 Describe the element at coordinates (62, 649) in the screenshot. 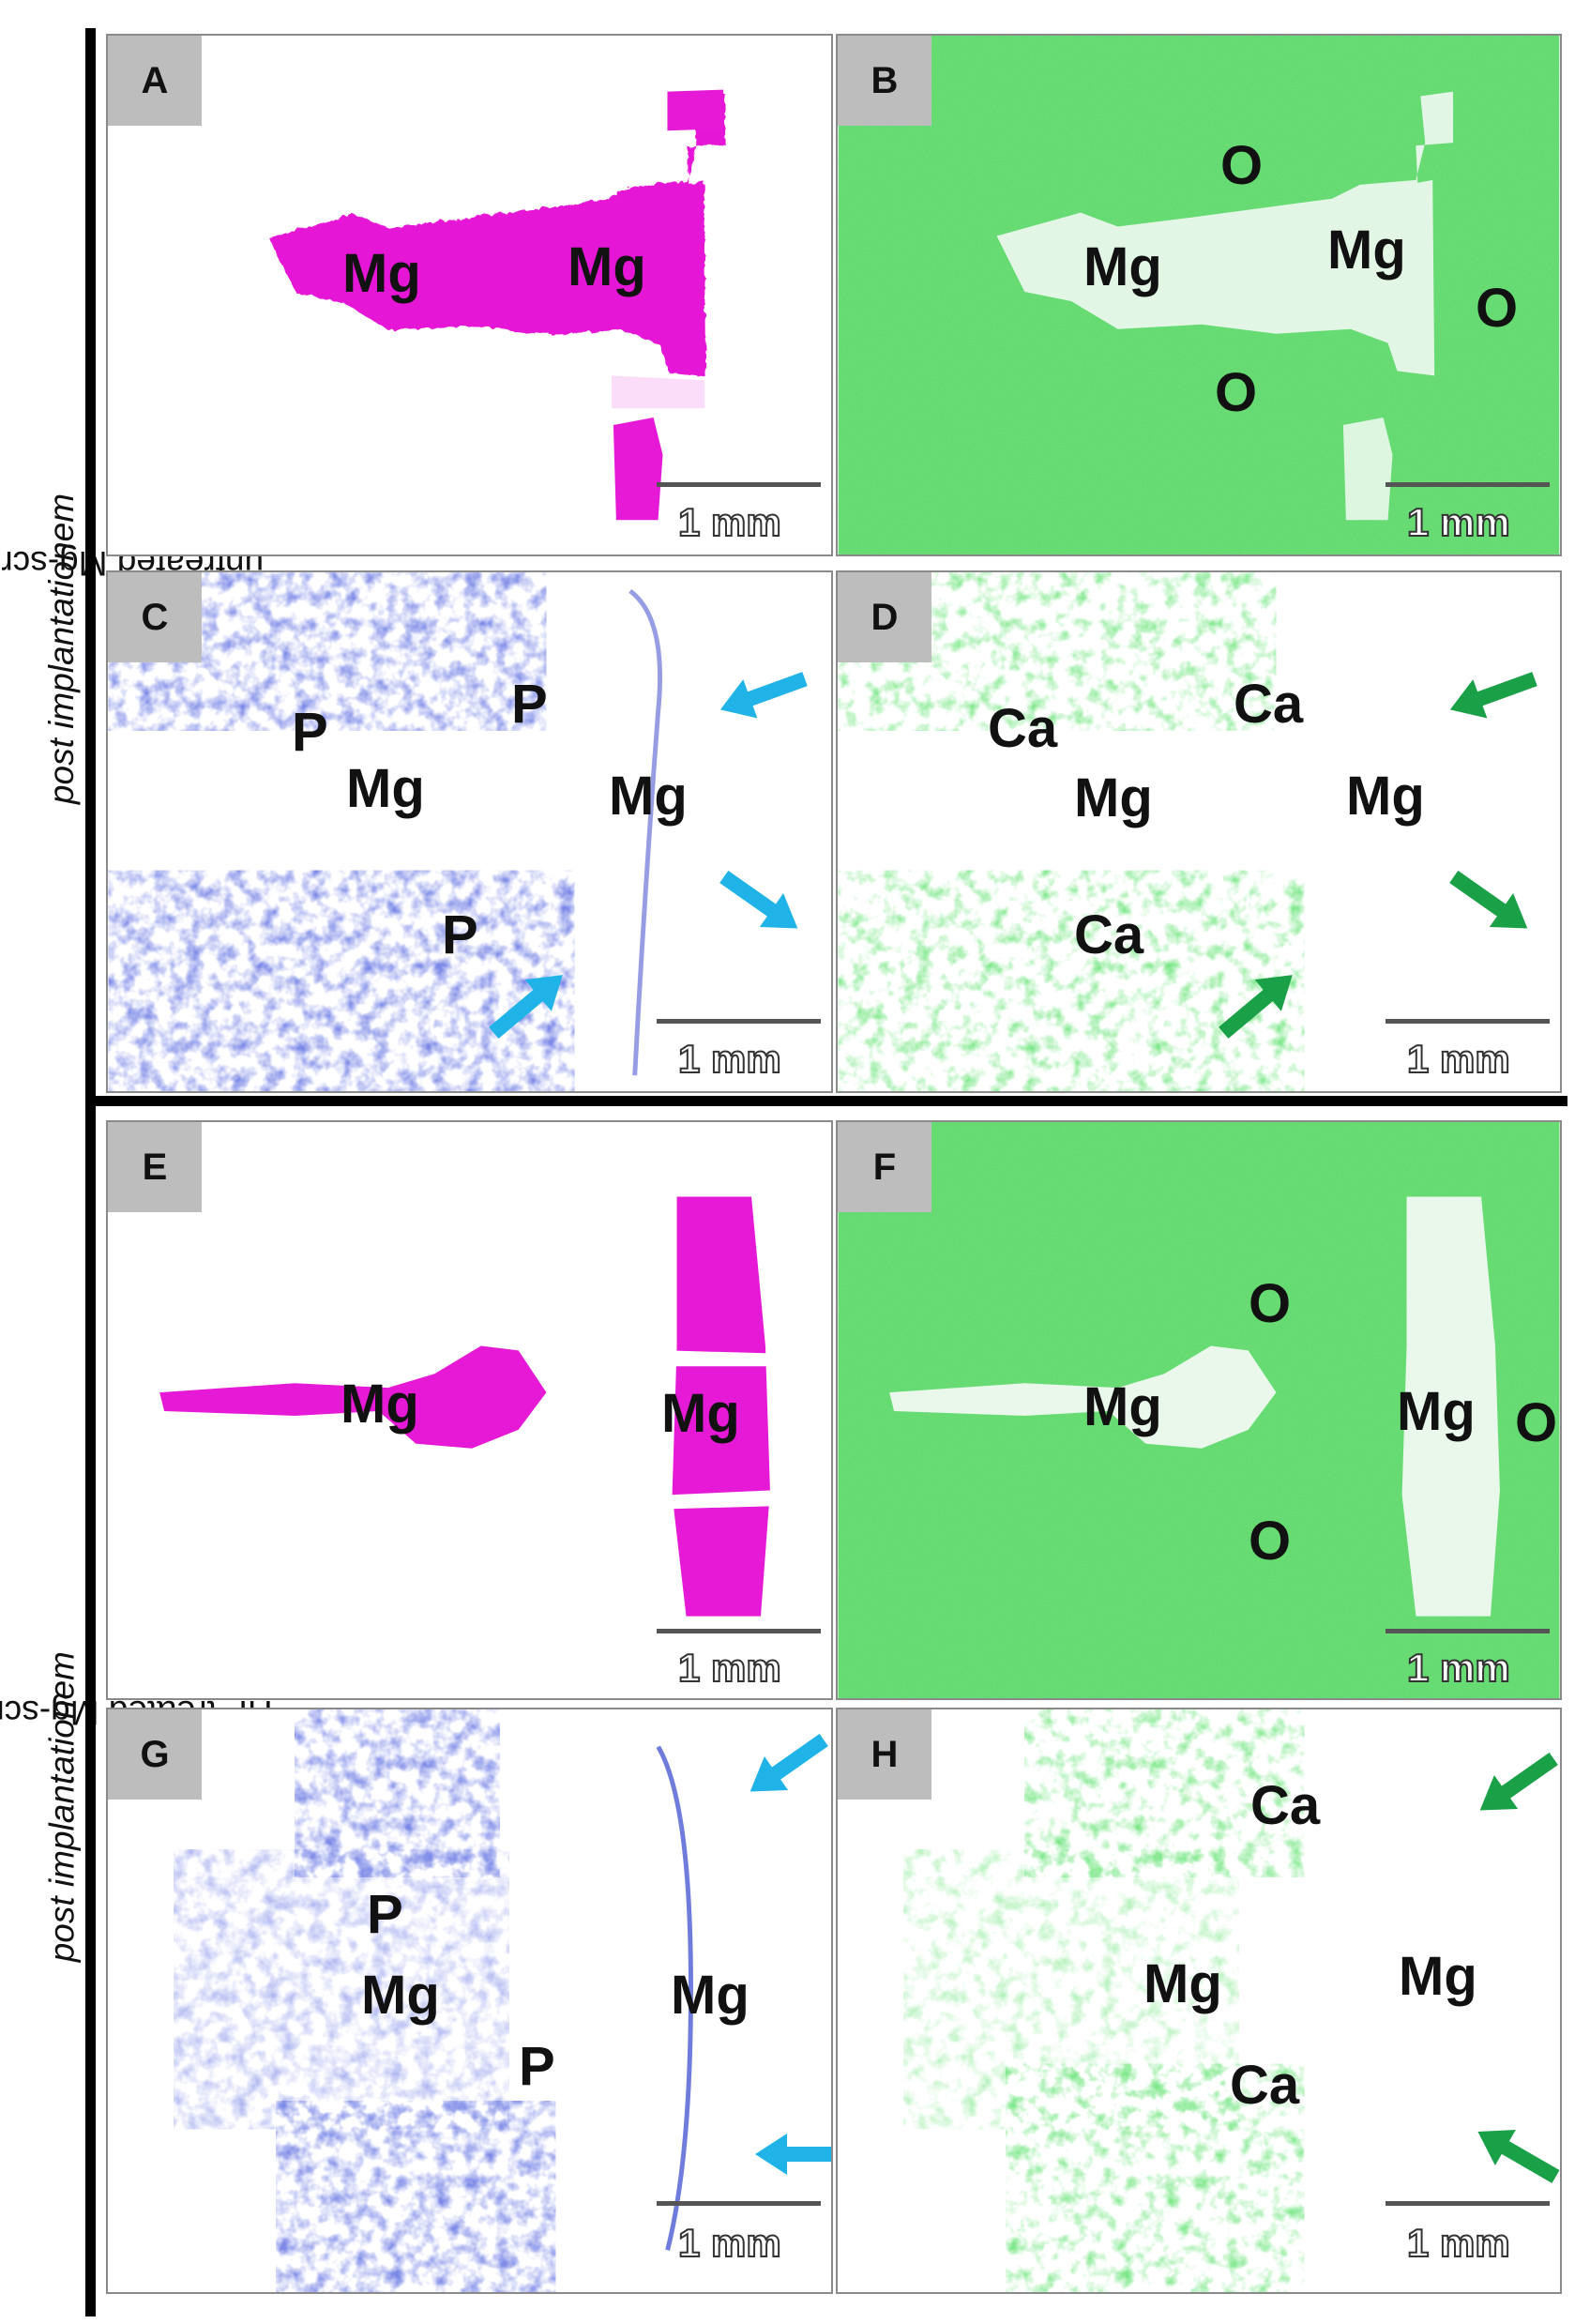

I see `row-label-untreated-italic: post implantationem` at that location.